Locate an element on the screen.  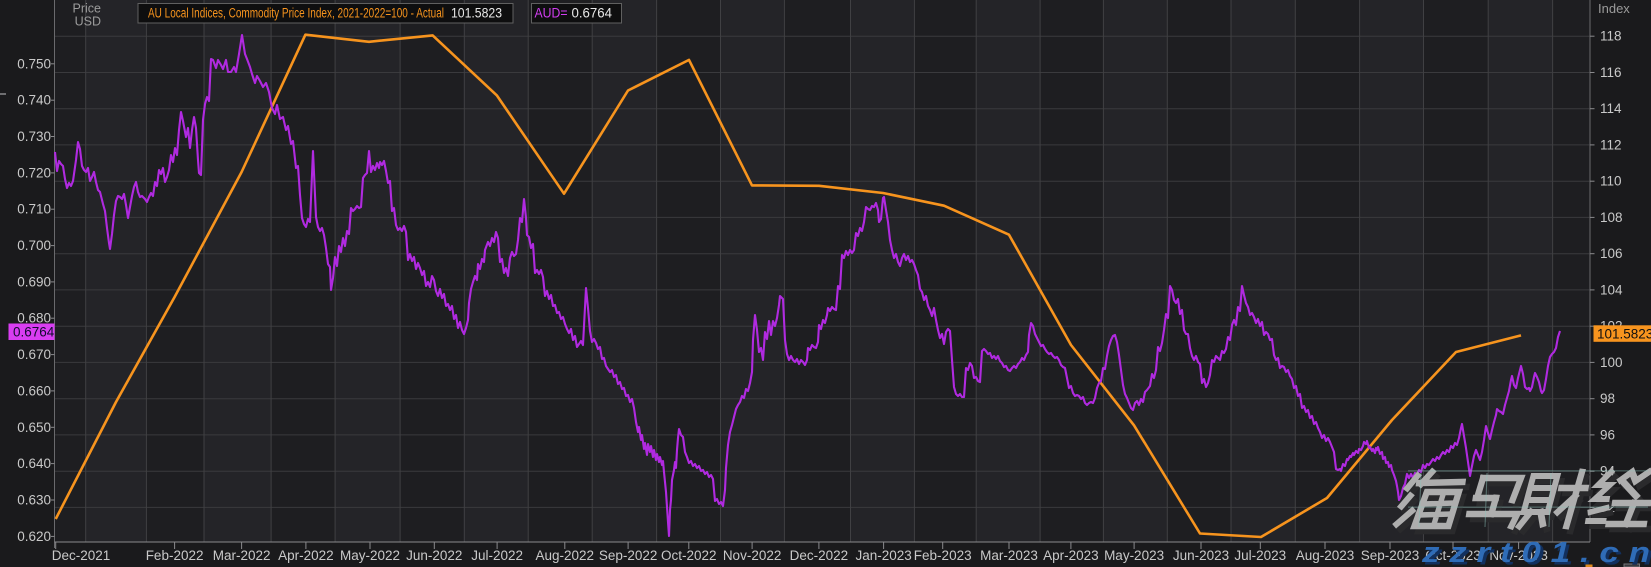
svg-text: 108 is located at coordinates (1611, 217).